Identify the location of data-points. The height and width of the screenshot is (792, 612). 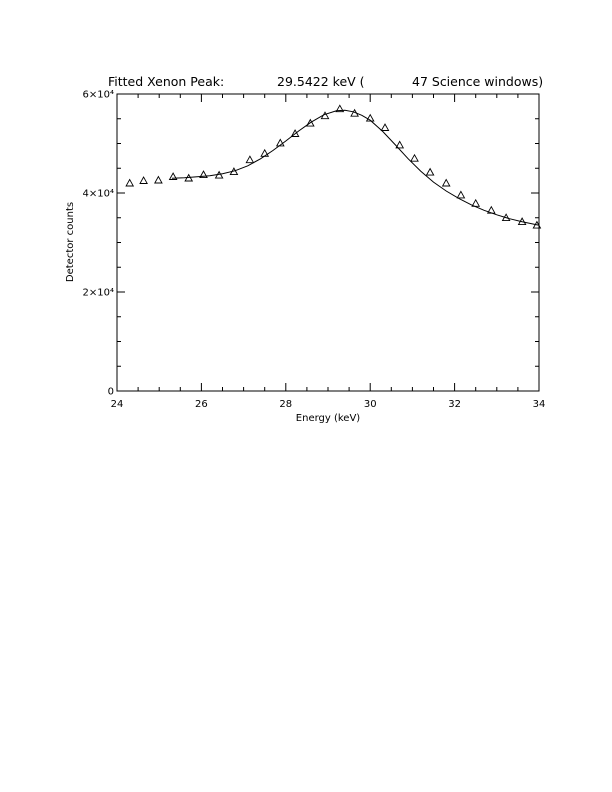
(333, 166).